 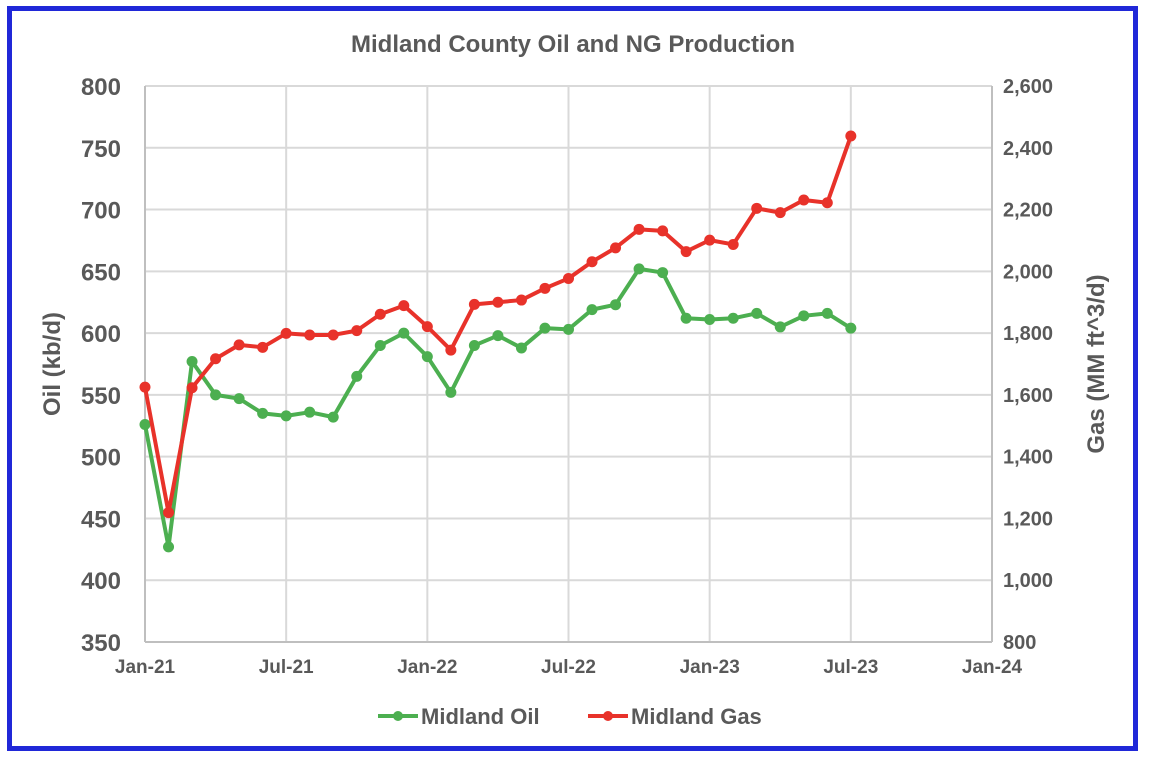 I want to click on y-tick-right: 1,400, so click(x=1028, y=458).